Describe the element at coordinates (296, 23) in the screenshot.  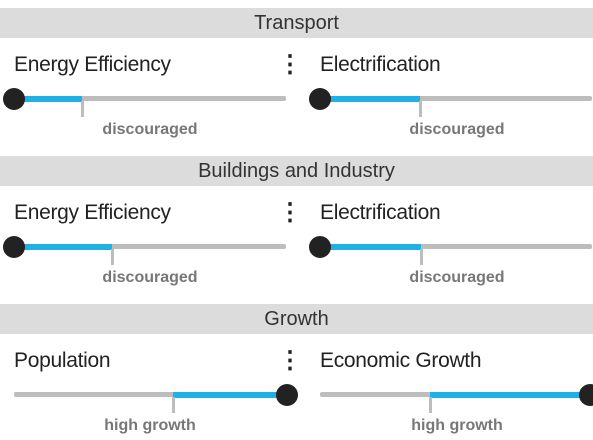
I see `section-header: Transport` at that location.